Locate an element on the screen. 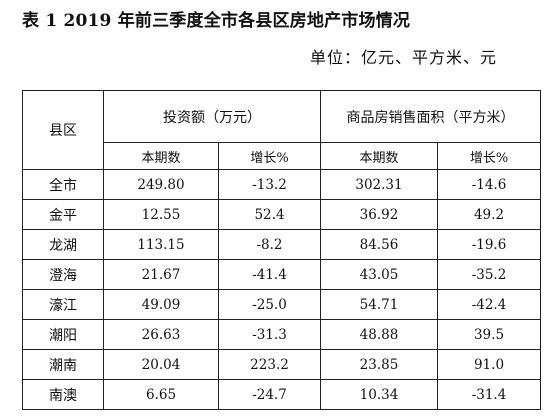 This screenshot has height=417, width=559. county-cell: 澄海 is located at coordinates (63, 274).